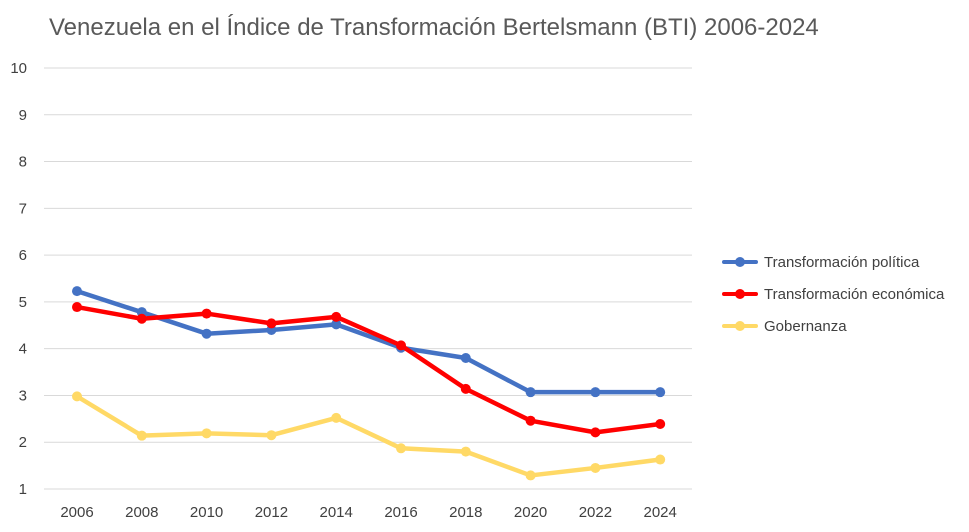 The height and width of the screenshot is (532, 969). I want to click on x-tick-label: 2024, so click(660, 512).